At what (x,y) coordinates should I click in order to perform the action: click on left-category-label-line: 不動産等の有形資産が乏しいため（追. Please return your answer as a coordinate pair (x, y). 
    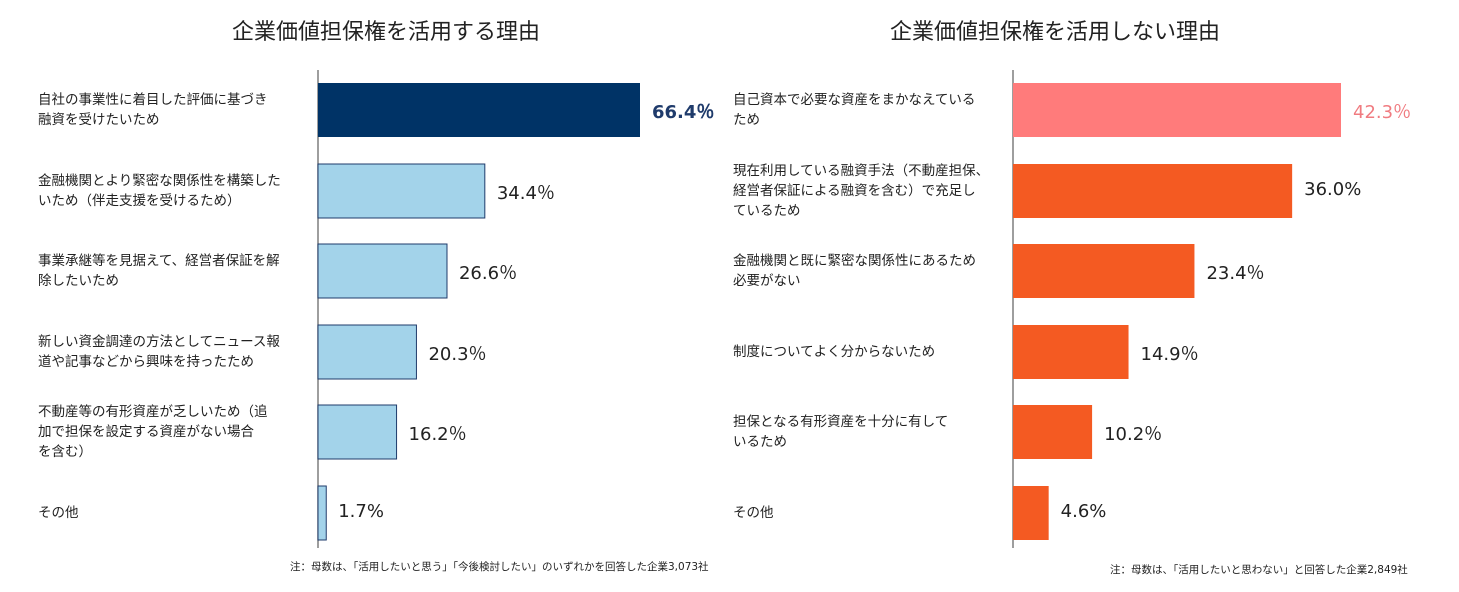
    Looking at the image, I should click on (153, 412).